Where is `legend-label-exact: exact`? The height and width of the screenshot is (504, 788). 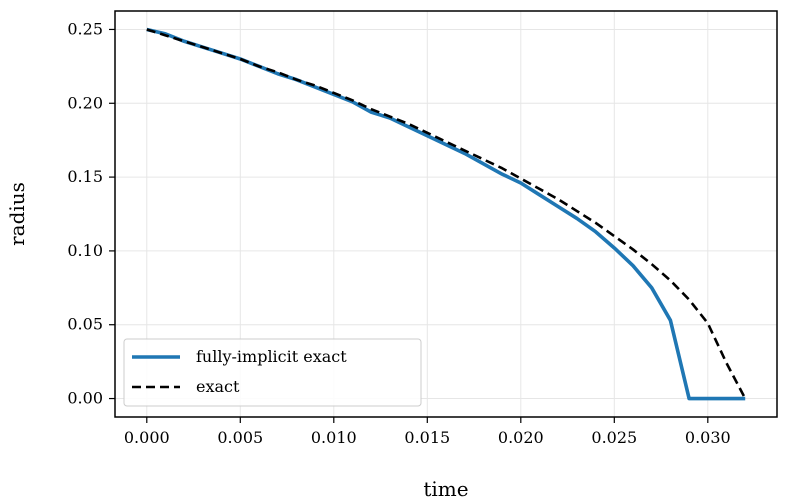 legend-label-exact: exact is located at coordinates (218, 386).